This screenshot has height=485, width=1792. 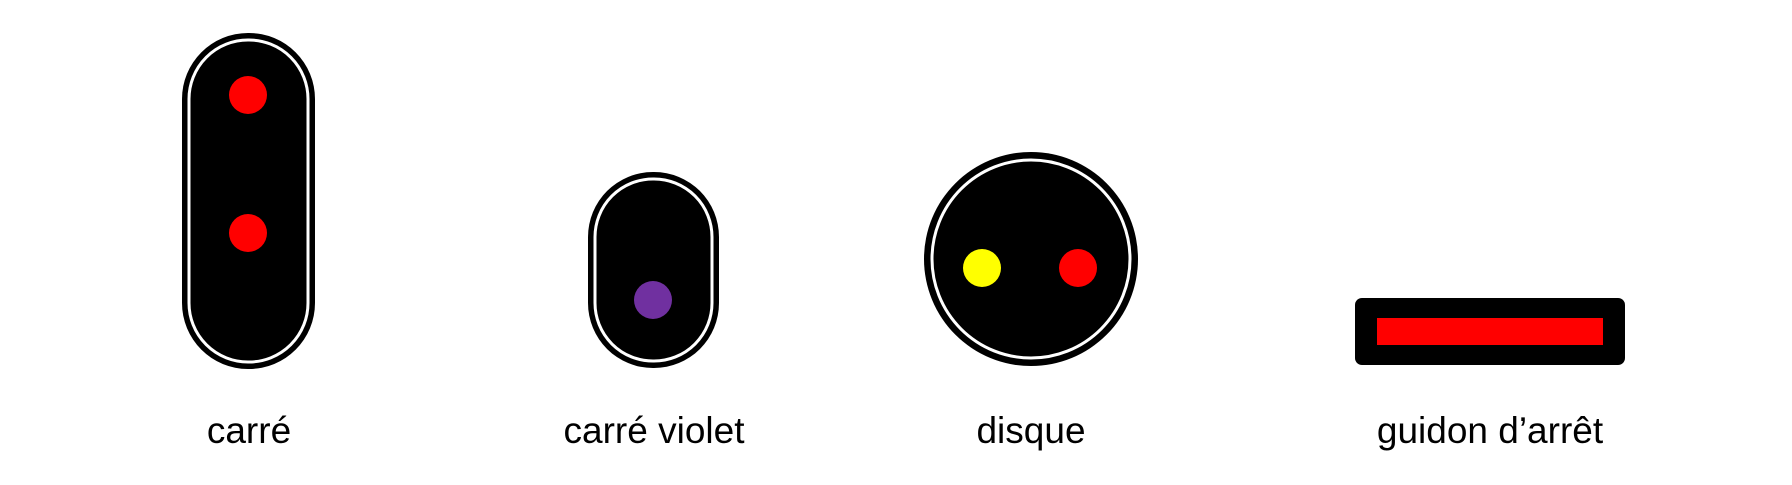 I want to click on carre-panel, so click(x=248, y=201).